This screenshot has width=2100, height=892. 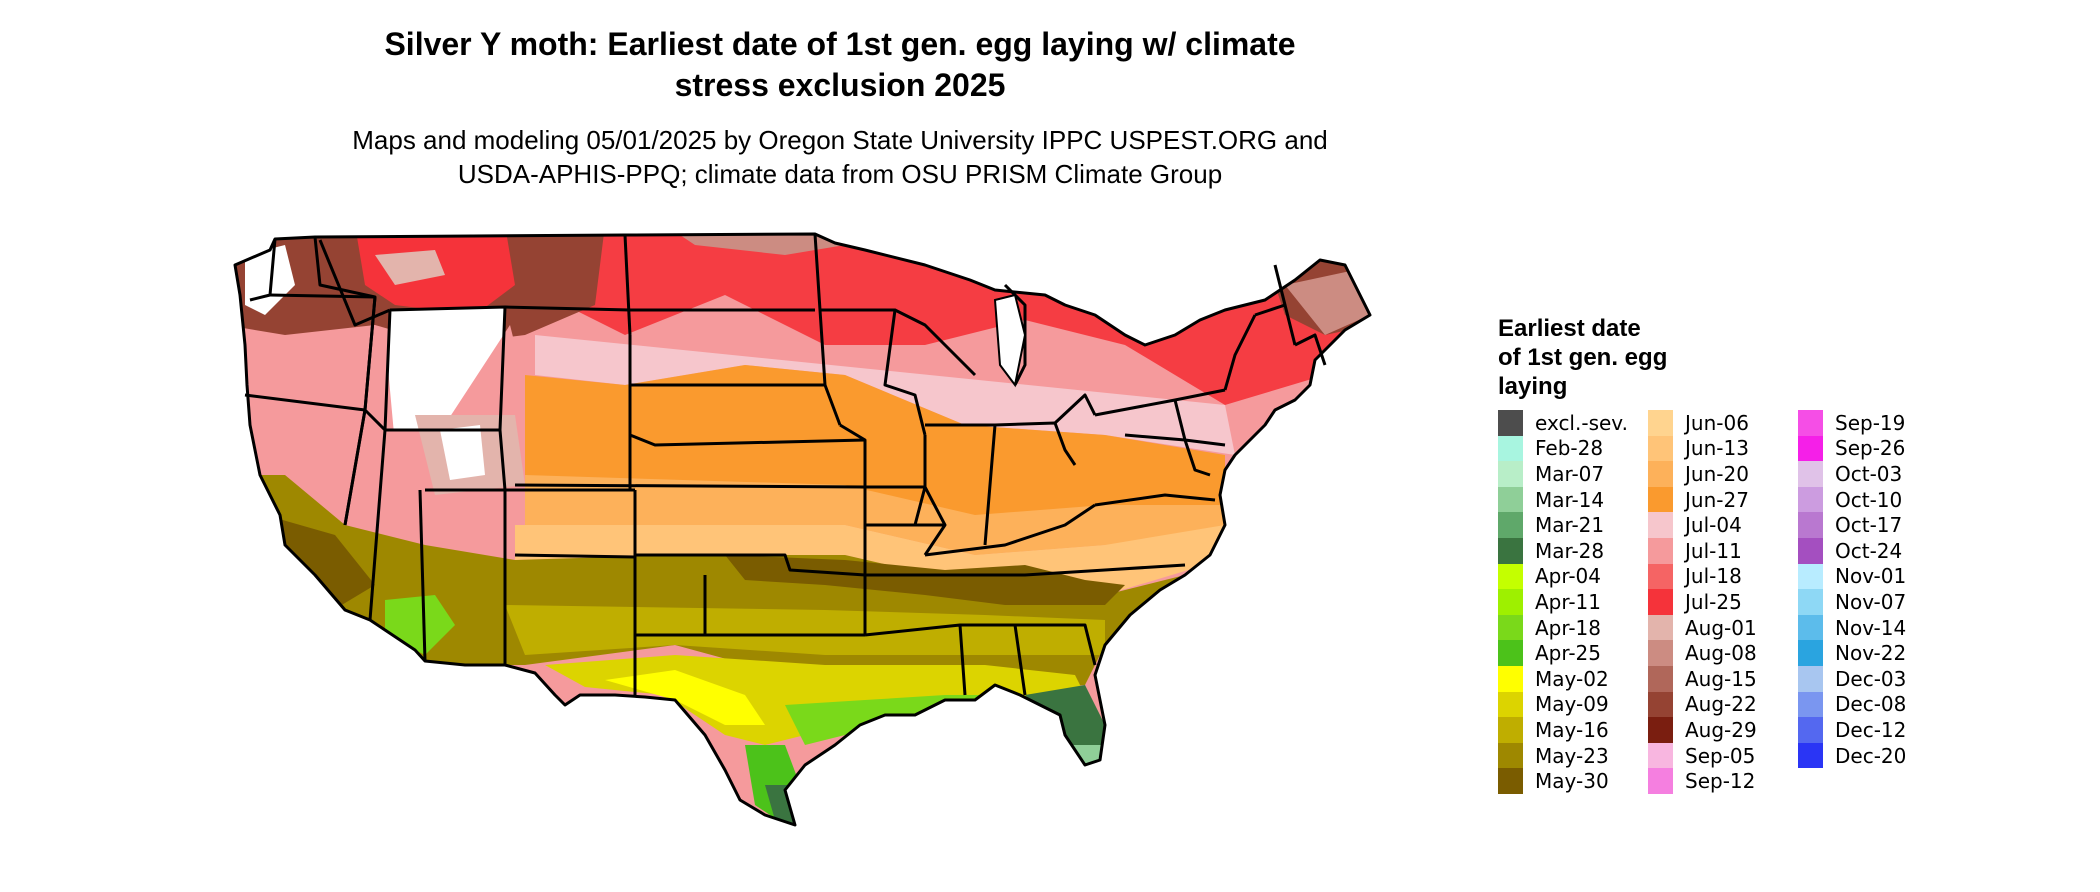 I want to click on legend-item: Jun-27, so click(x=1723, y=499).